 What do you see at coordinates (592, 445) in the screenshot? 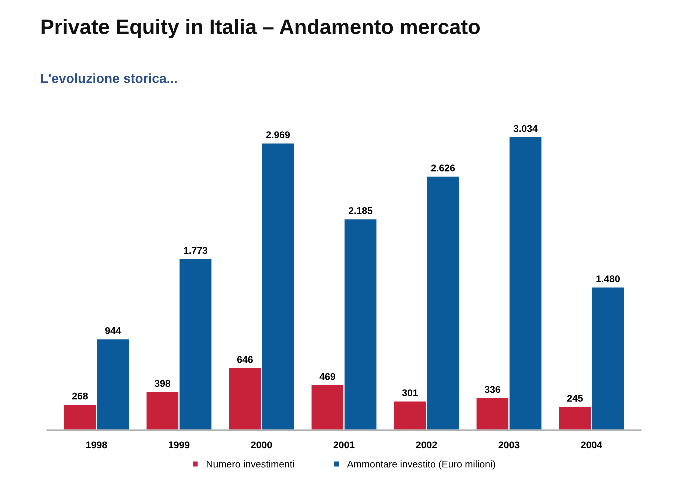
I see `x-tick-label: 2004` at bounding box center [592, 445].